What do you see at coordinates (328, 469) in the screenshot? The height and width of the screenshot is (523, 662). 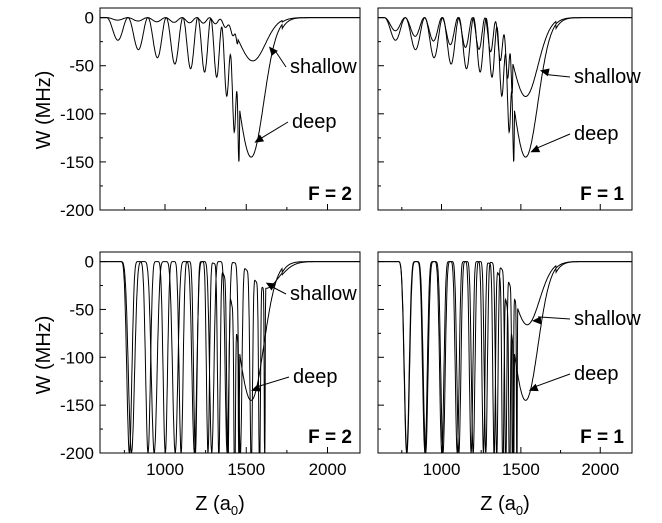 I see `x-tick-label-bottom-left-2: 2000` at bounding box center [328, 469].